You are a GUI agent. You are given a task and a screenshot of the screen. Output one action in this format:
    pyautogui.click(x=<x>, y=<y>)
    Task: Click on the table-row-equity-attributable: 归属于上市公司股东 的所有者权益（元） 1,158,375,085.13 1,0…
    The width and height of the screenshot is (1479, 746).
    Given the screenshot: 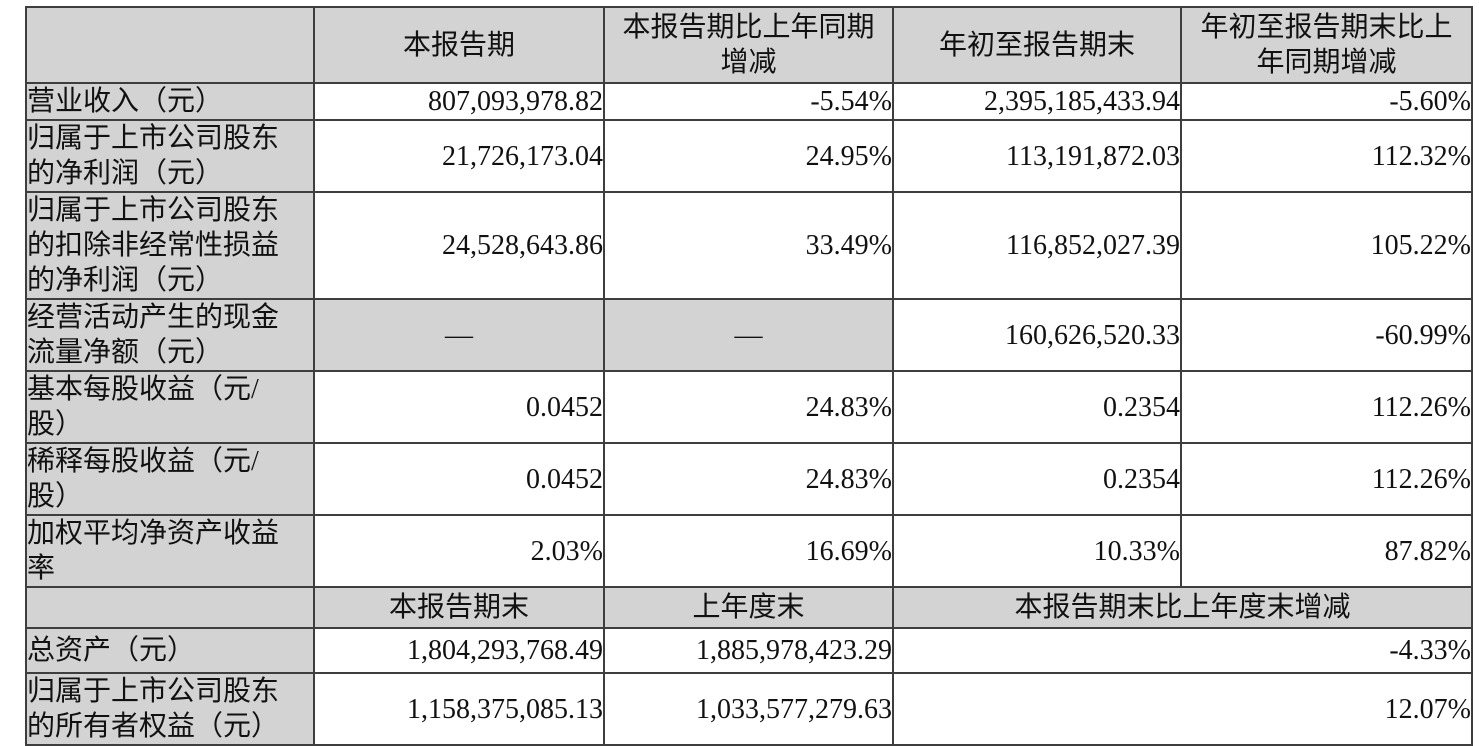 What is the action you would take?
    pyautogui.click(x=749, y=709)
    